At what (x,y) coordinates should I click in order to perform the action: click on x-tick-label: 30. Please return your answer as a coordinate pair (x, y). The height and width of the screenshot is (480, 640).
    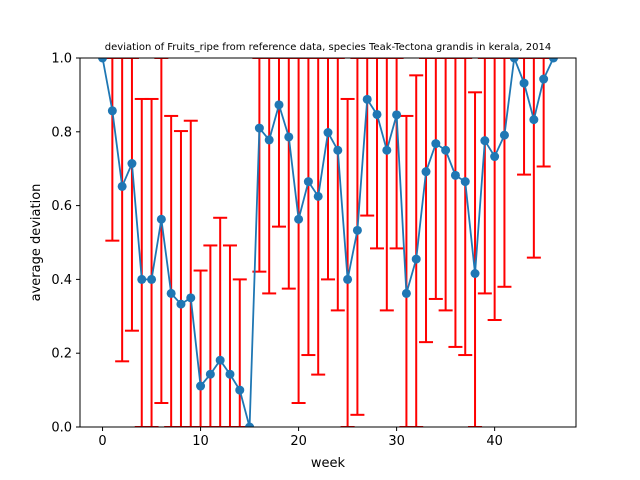
    Looking at the image, I should click on (396, 441).